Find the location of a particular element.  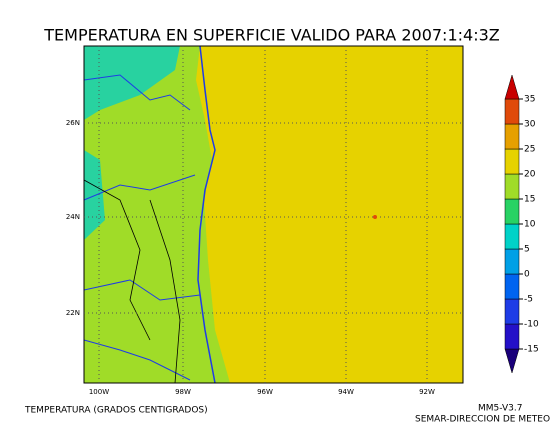

lon-label: 92W is located at coordinates (427, 392).